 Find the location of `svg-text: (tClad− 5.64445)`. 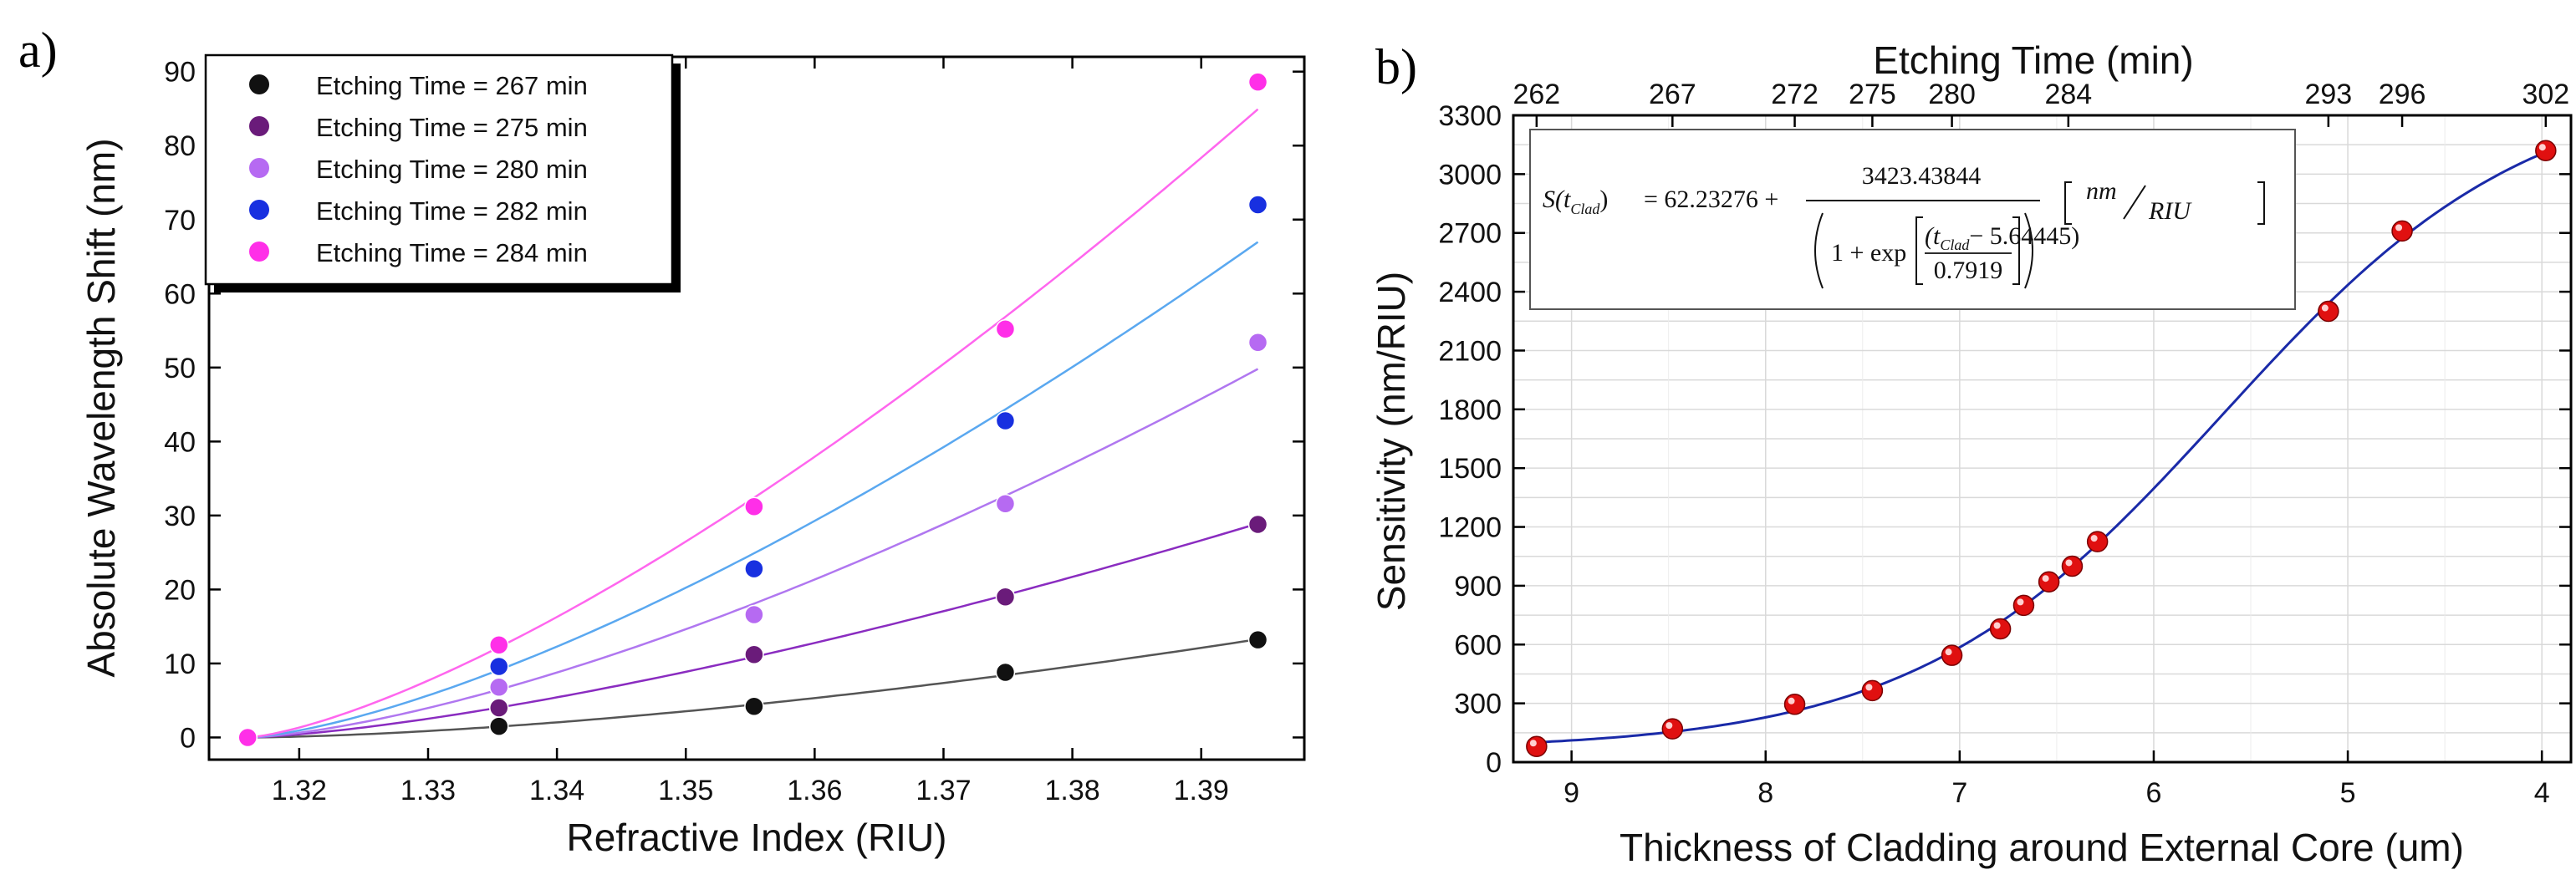

svg-text: (tClad− 5.64445) is located at coordinates (2002, 237).